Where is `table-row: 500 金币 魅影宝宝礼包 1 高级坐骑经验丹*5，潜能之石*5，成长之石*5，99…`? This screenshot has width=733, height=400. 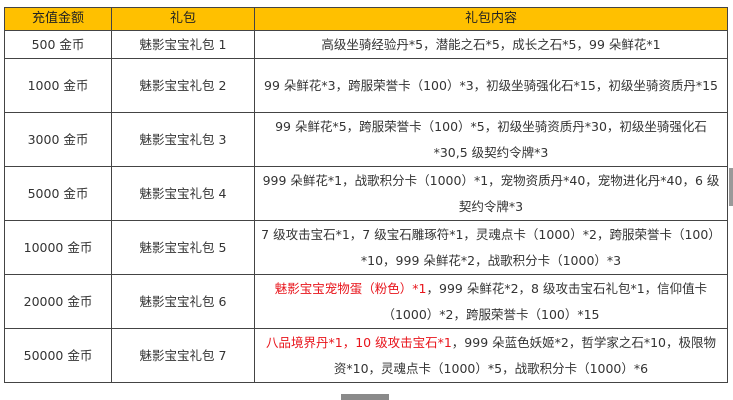 table-row: 500 金币 魅影宝宝礼包 1 高级坐骑经验丹*5，潜能之石*5，成长之石*5，99… is located at coordinates (366, 44).